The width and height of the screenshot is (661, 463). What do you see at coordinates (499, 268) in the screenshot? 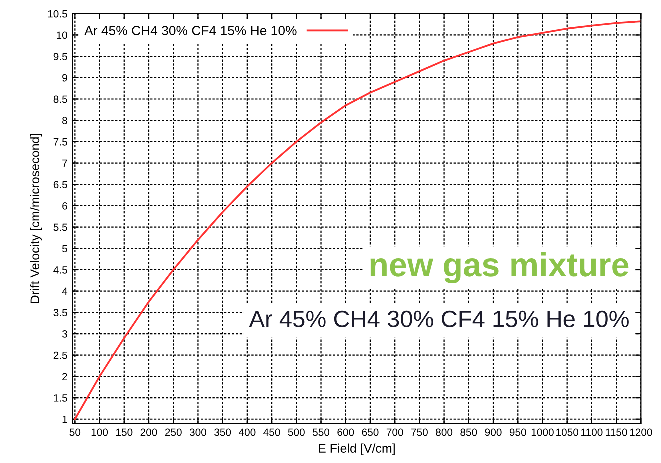
I see `annotation: new gas mixture` at bounding box center [499, 268].